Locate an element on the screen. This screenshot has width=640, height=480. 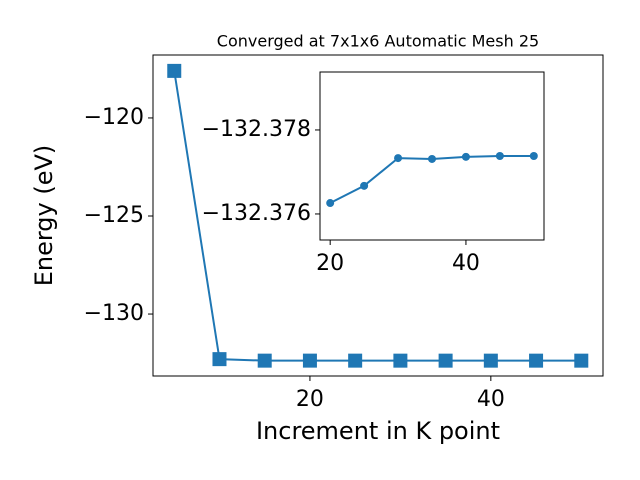
y-tick-label: −125 is located at coordinates (114, 215).